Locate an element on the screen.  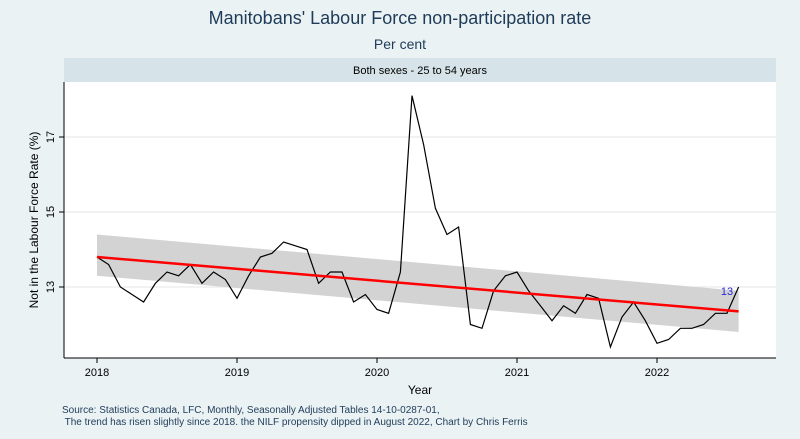
trend-line is located at coordinates (417, 284).